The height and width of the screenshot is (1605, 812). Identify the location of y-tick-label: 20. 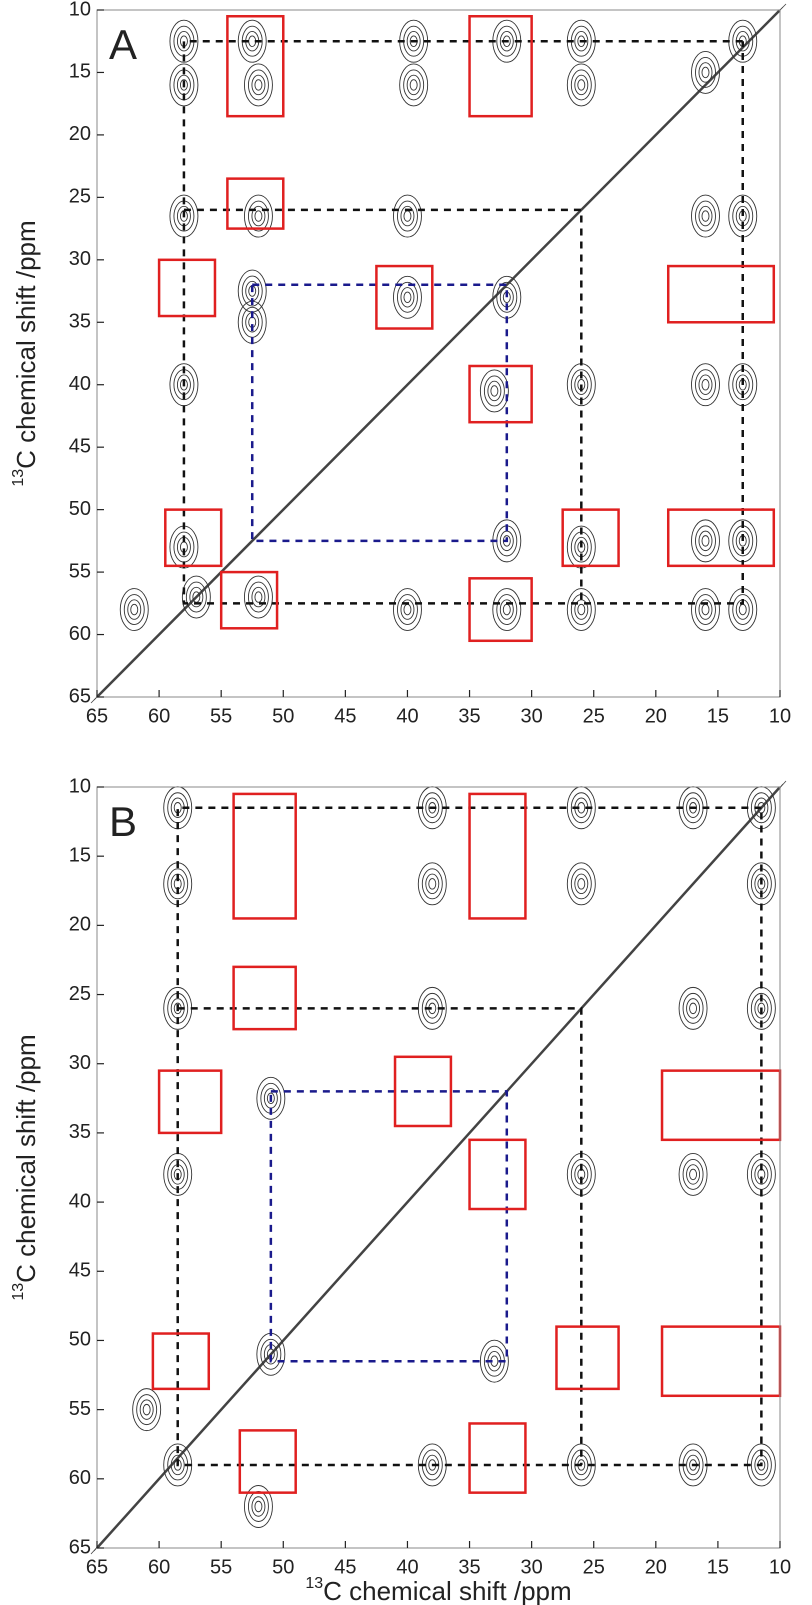
(80, 925).